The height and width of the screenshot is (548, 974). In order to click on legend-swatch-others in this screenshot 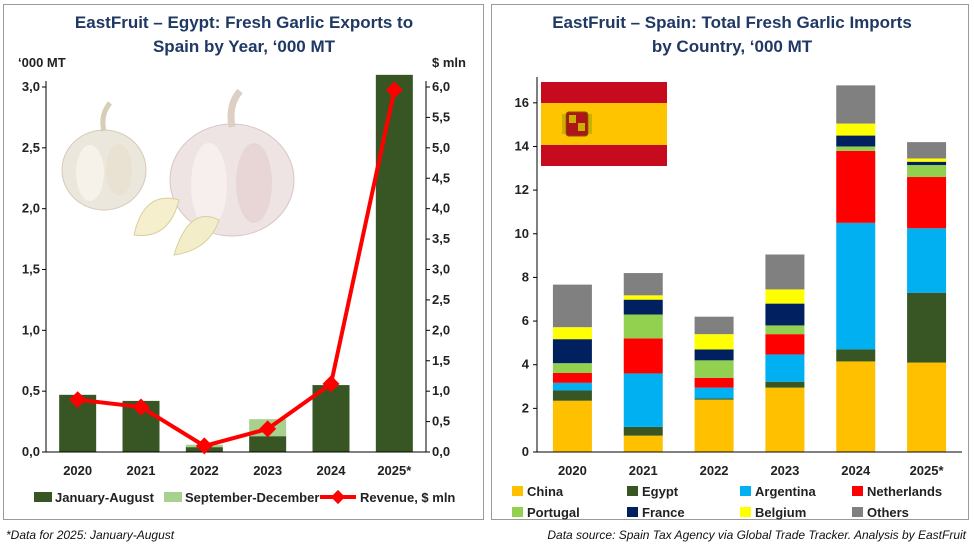, I will do `click(857, 512)`.